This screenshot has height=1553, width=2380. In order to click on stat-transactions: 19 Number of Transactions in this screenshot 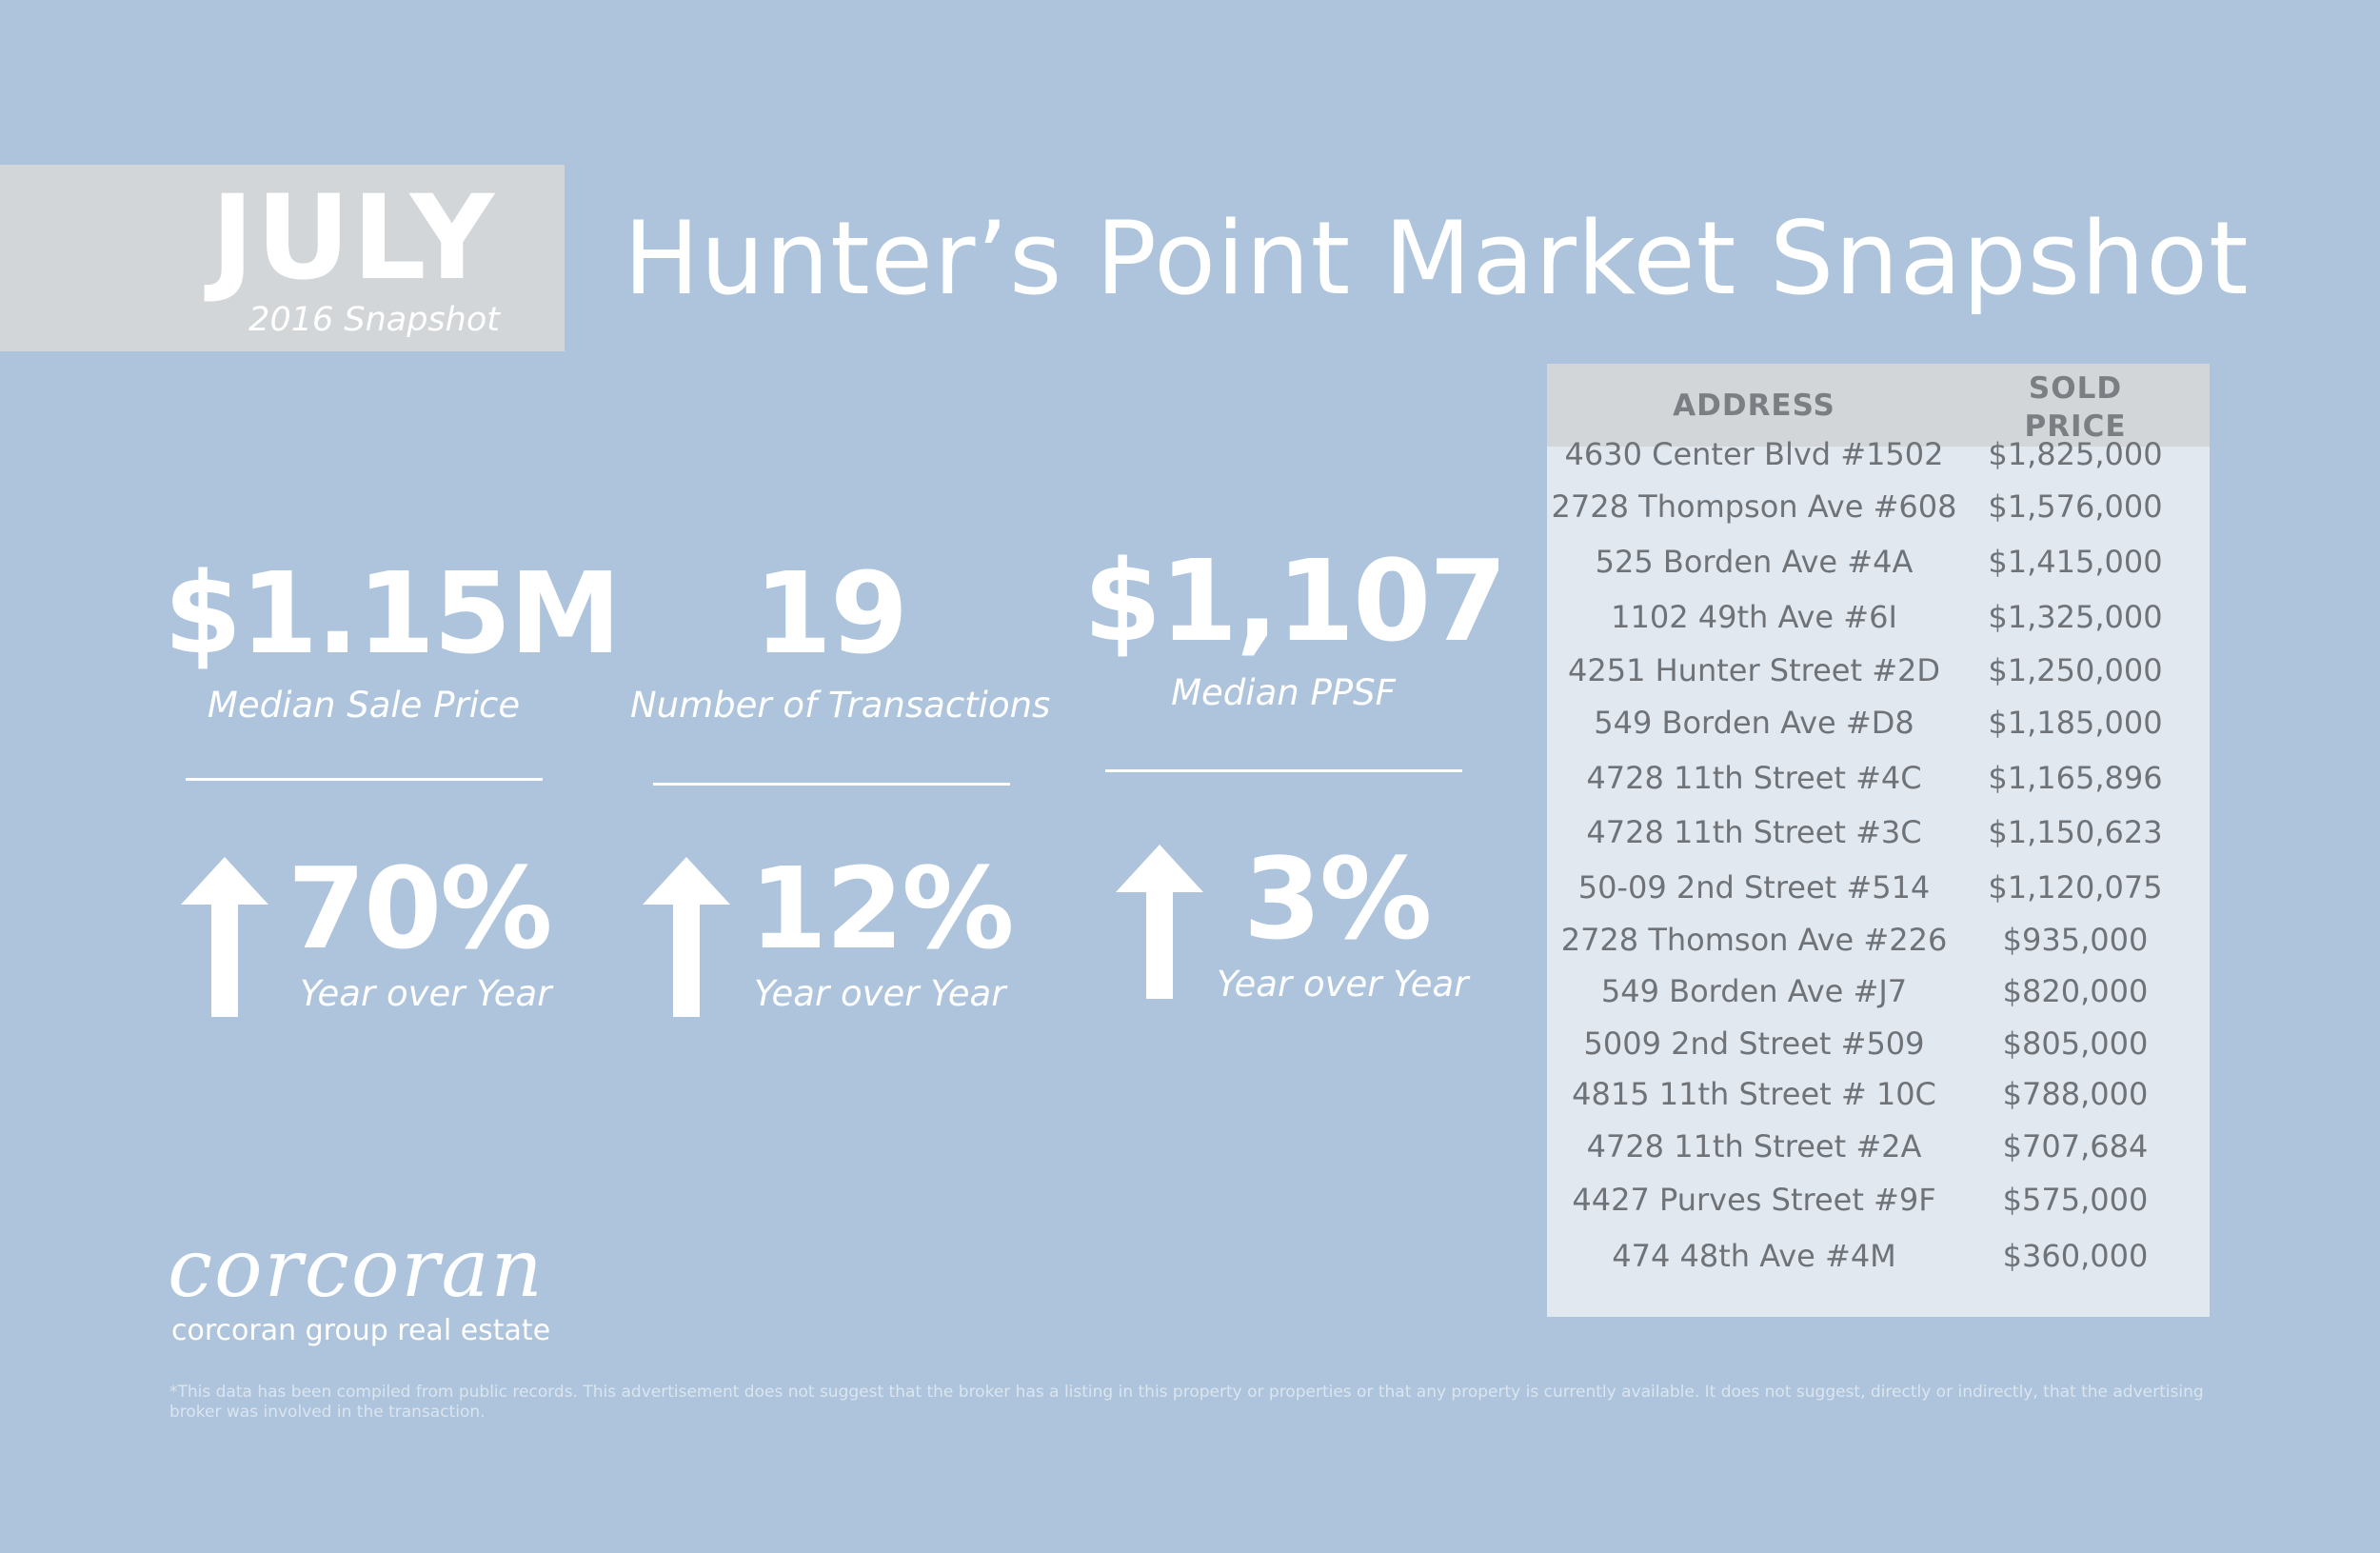, I will do `click(840, 637)`.